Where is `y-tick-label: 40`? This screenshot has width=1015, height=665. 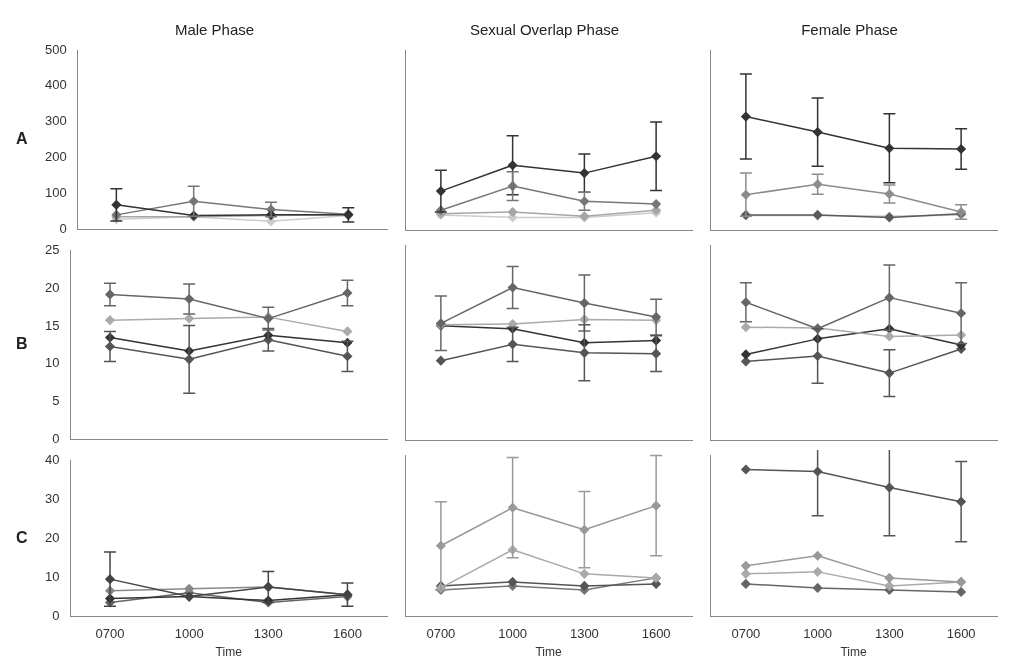 y-tick-label: 40 is located at coordinates (52, 460).